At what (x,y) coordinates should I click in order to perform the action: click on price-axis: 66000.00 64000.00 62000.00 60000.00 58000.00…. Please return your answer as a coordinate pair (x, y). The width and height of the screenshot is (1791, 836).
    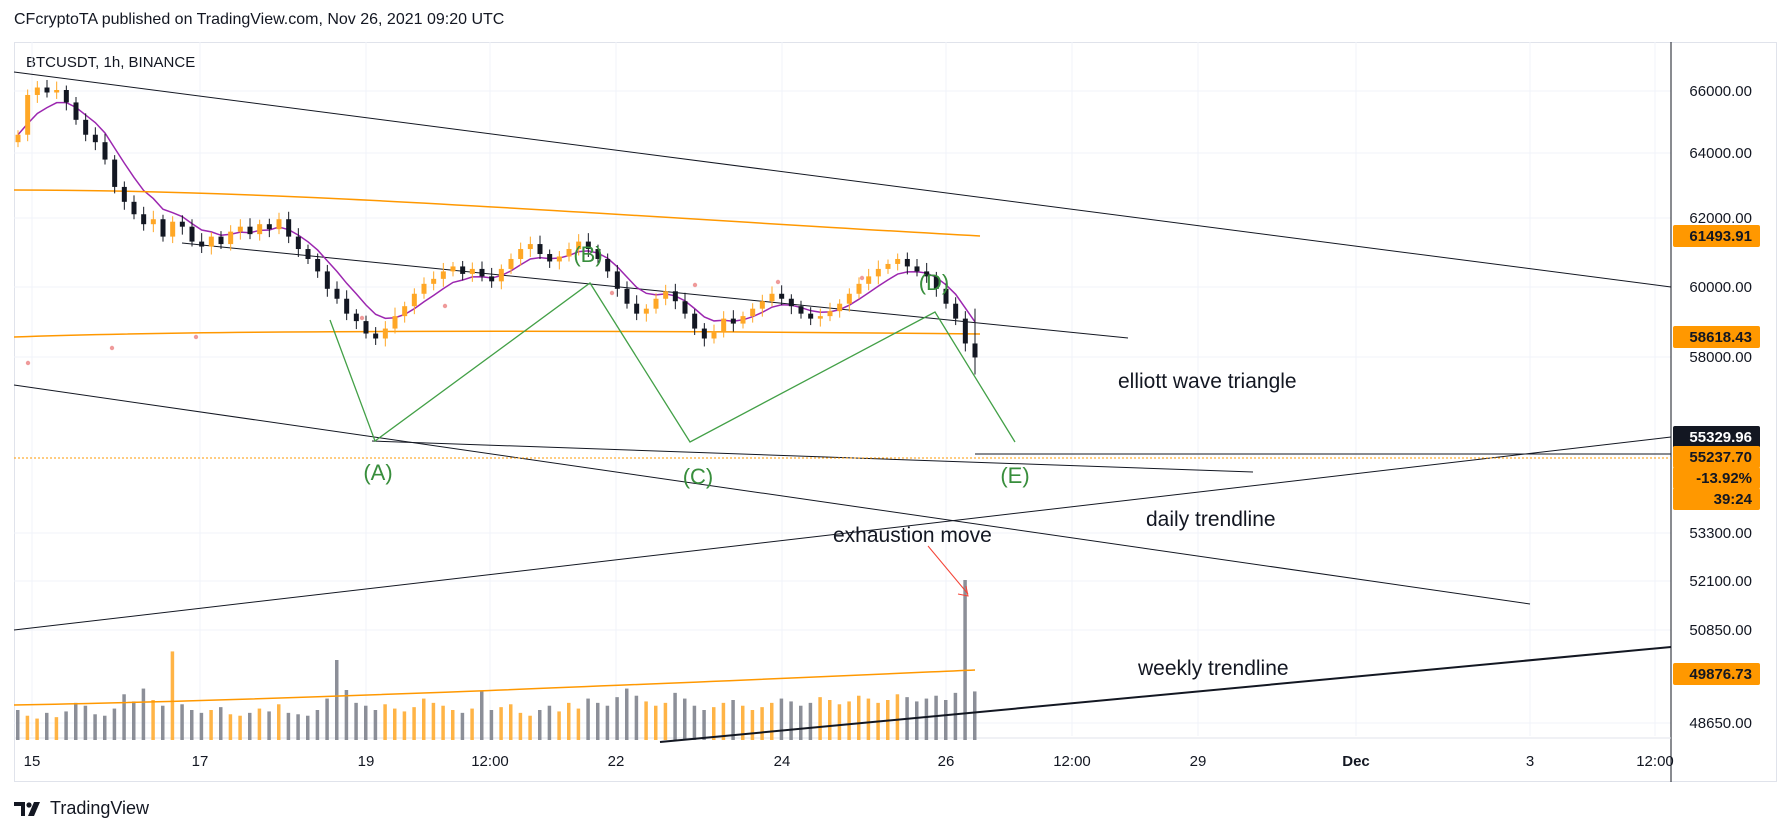
    Looking at the image, I should click on (1716, 407).